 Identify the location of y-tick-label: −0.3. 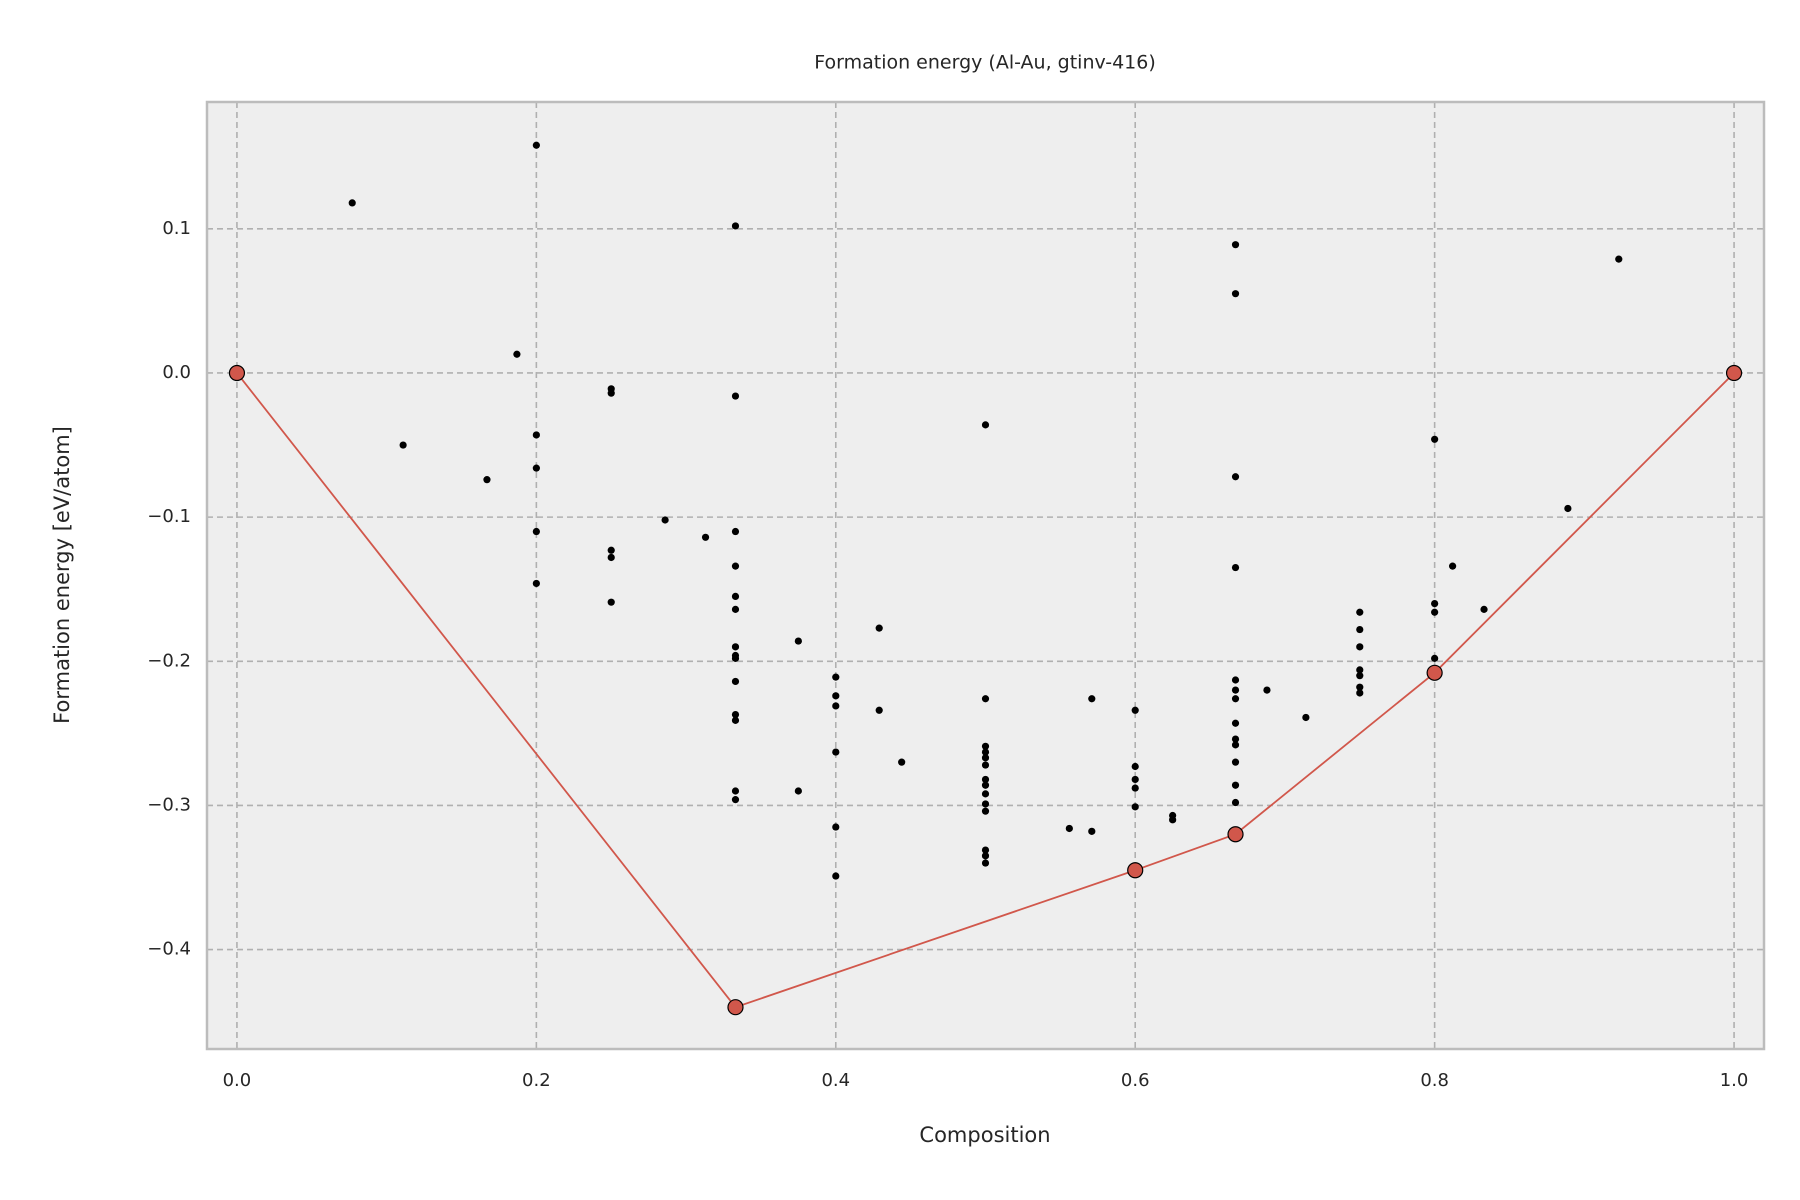
(169, 804).